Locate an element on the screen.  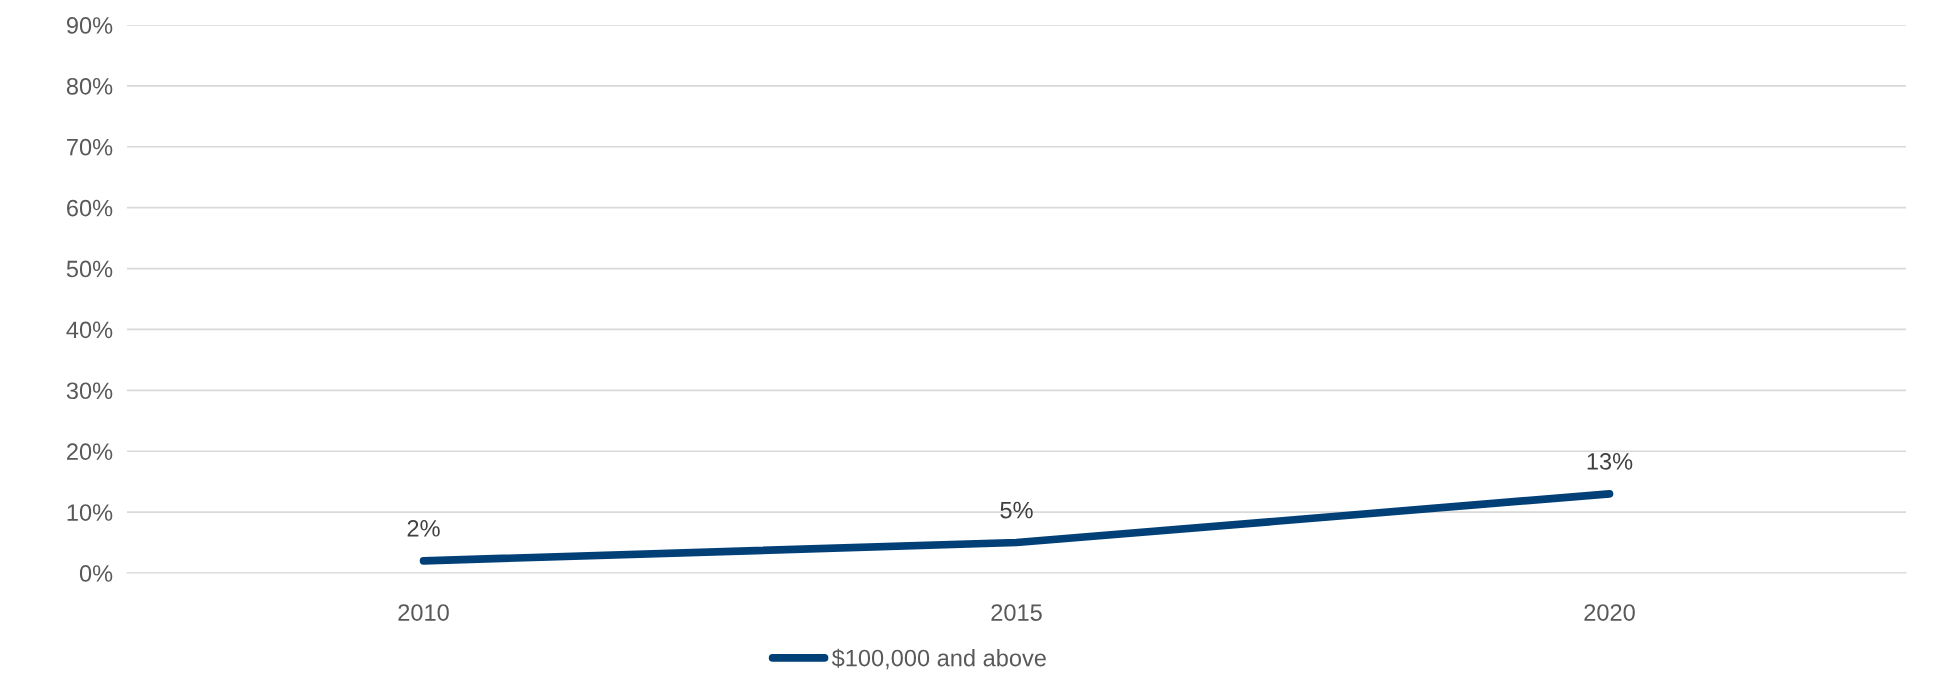
y-tick-label: 20% is located at coordinates (90, 452).